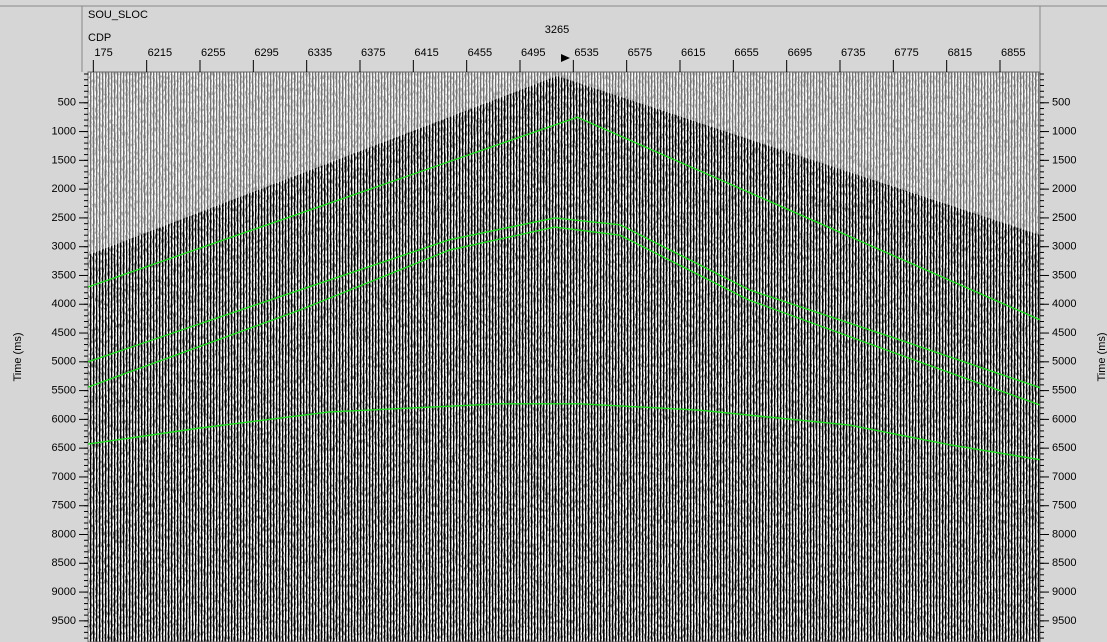  I want to click on y-tick-label-right: 2500, so click(1064, 218).